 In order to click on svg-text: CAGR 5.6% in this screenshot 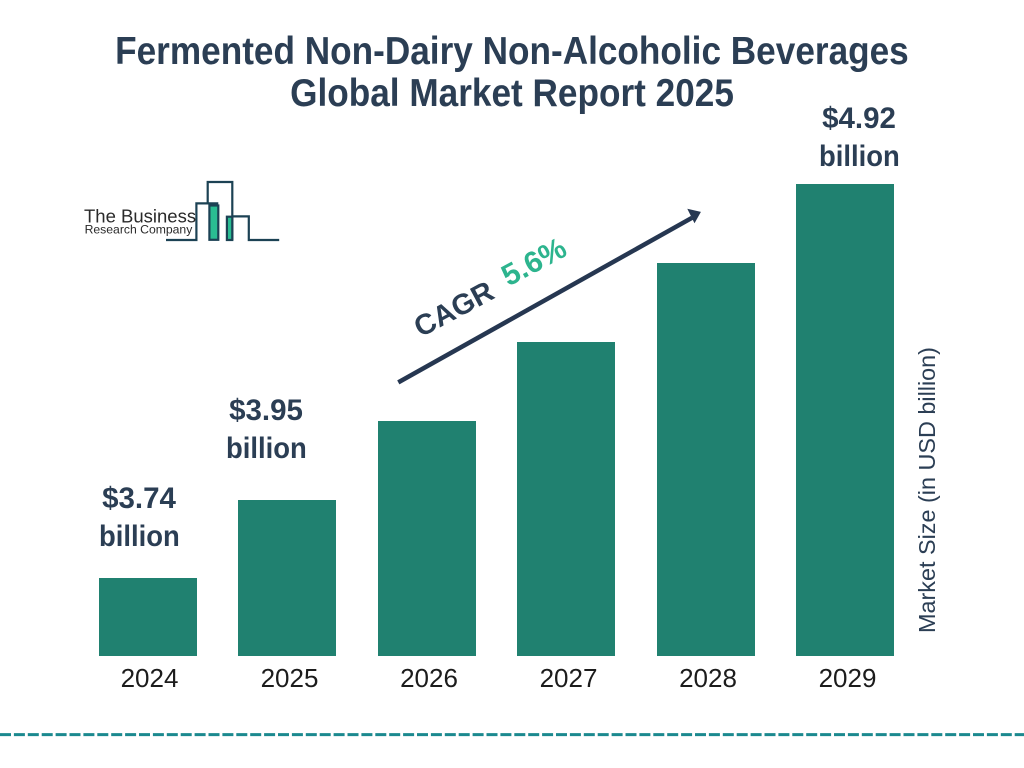, I will do `click(490, 288)`.